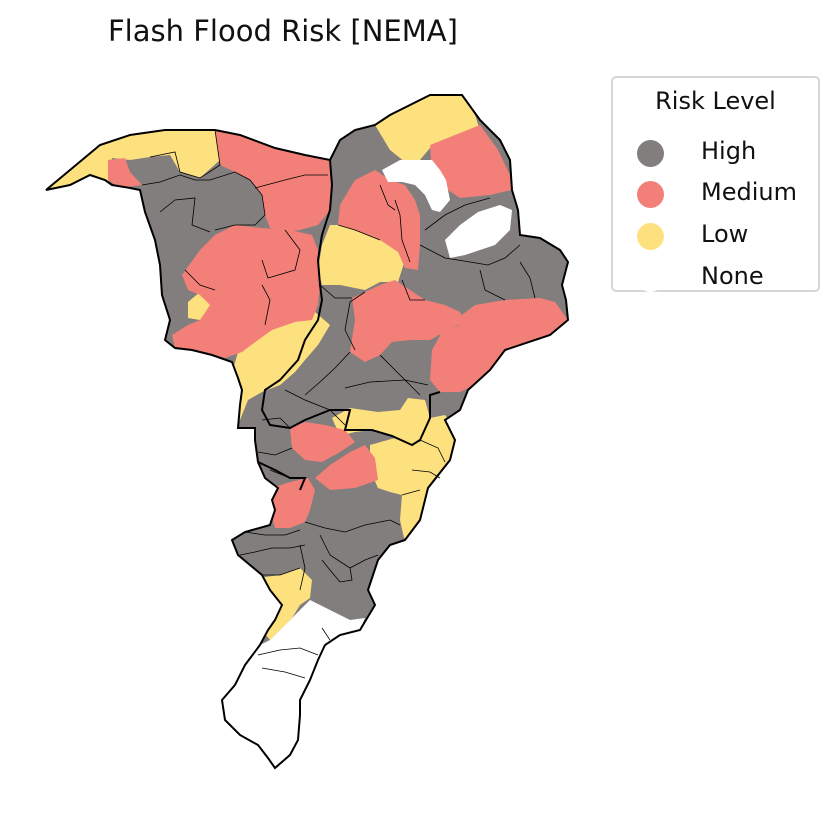 The height and width of the screenshot is (821, 840). What do you see at coordinates (732, 276) in the screenshot?
I see `legend-label-none: None` at bounding box center [732, 276].